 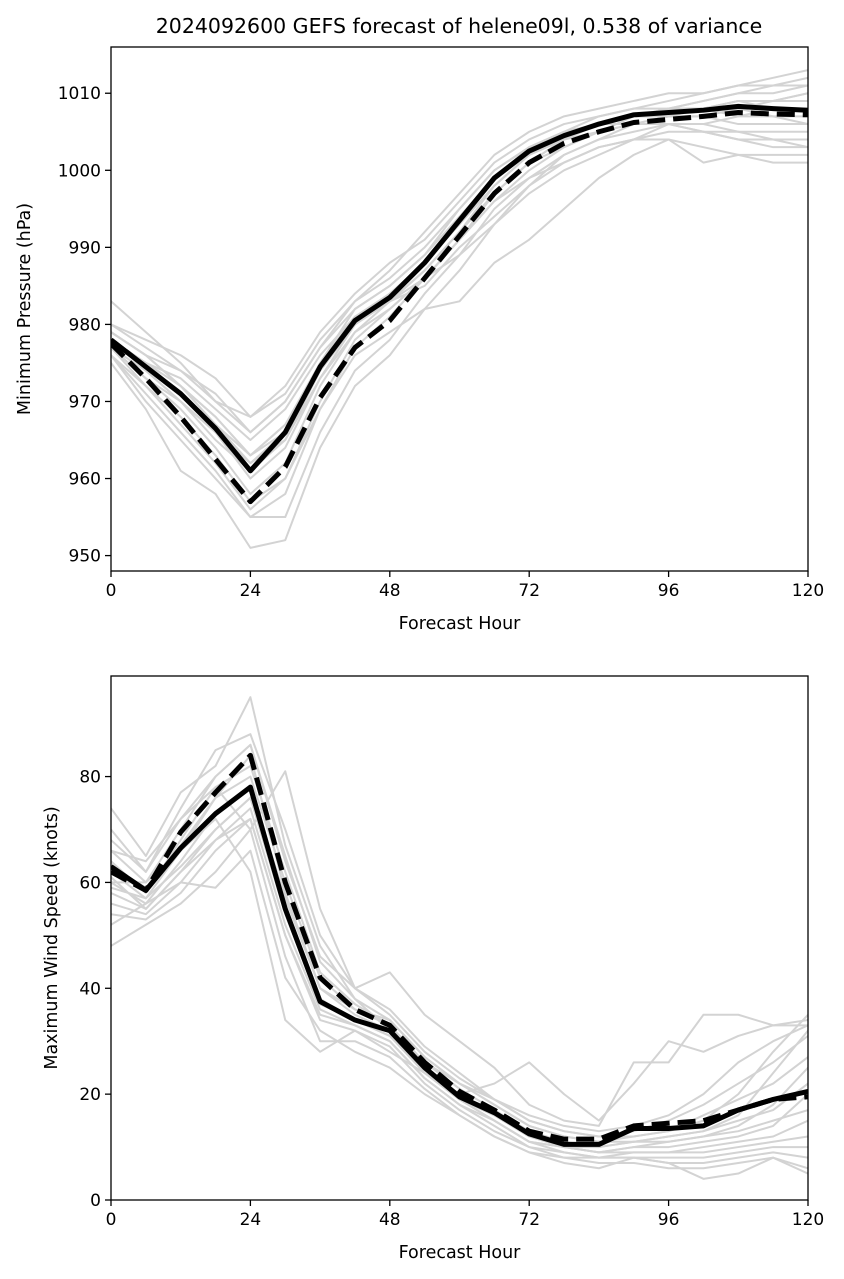 I want to click on wind-speed-x-tick-label: 24, so click(x=251, y=1220).